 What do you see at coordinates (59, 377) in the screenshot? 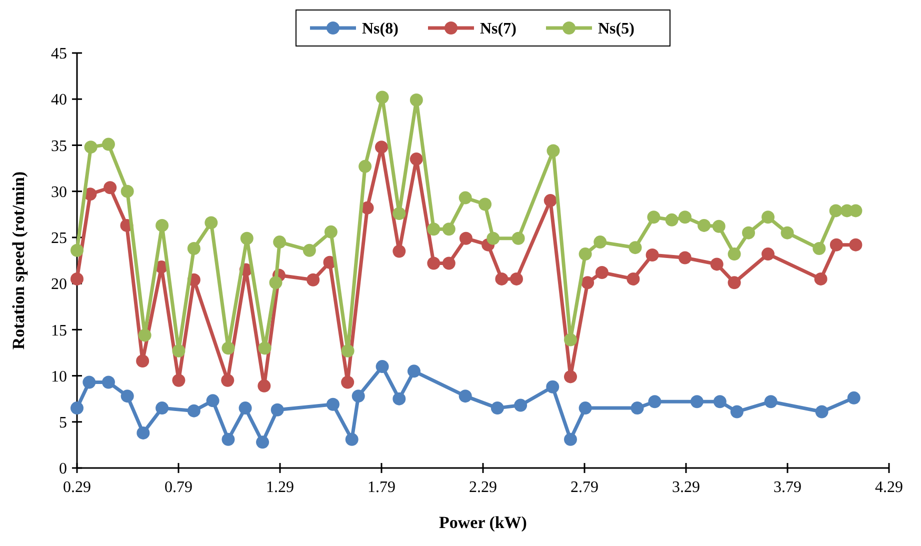
I see `y-tick-label: 10` at bounding box center [59, 377].